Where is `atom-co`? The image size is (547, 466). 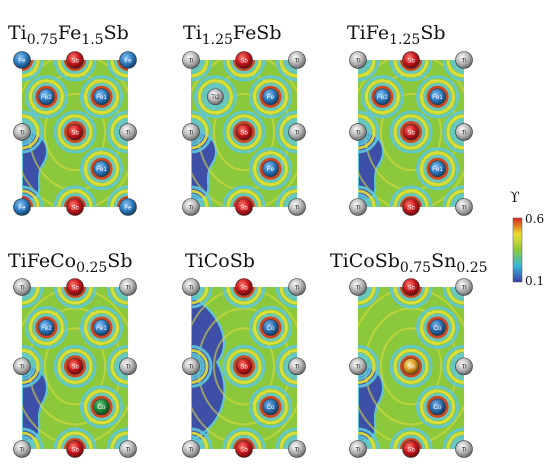
atom-co is located at coordinates (270, 407).